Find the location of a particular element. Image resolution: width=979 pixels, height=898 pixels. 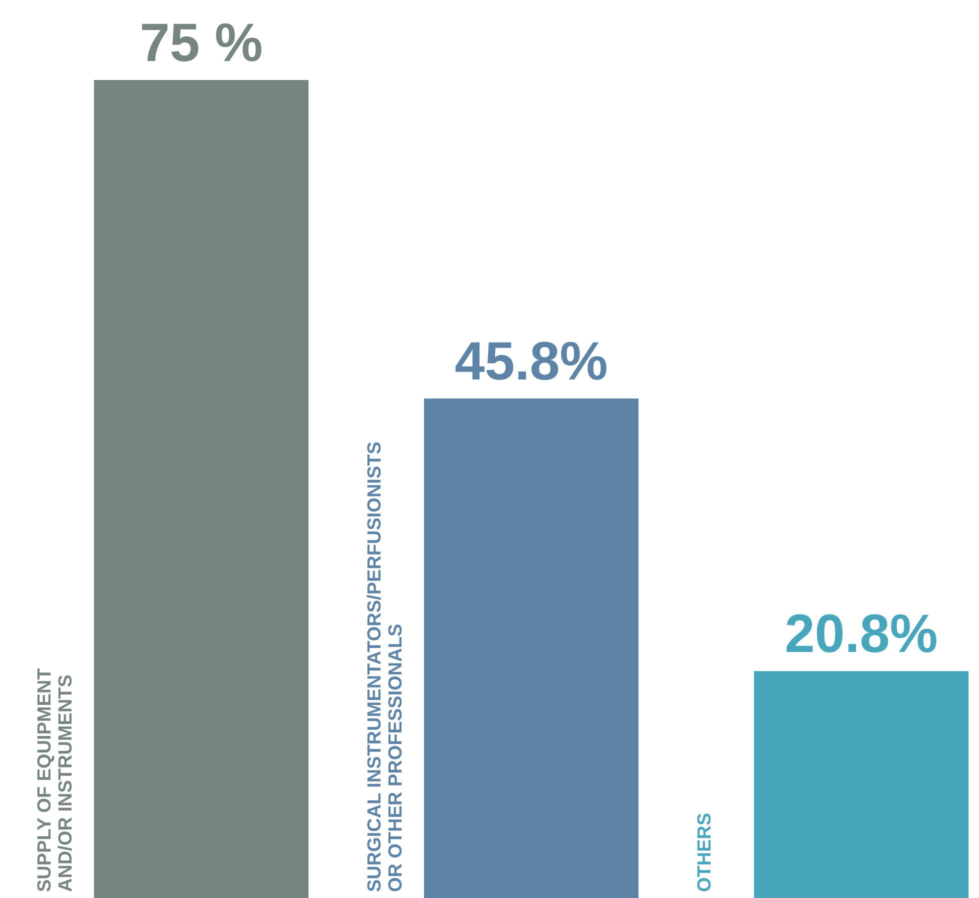

x-tick-label: SUPPLY OF EQUIPMENT AND/OR INSTRUMENTS is located at coordinates (55, 780).